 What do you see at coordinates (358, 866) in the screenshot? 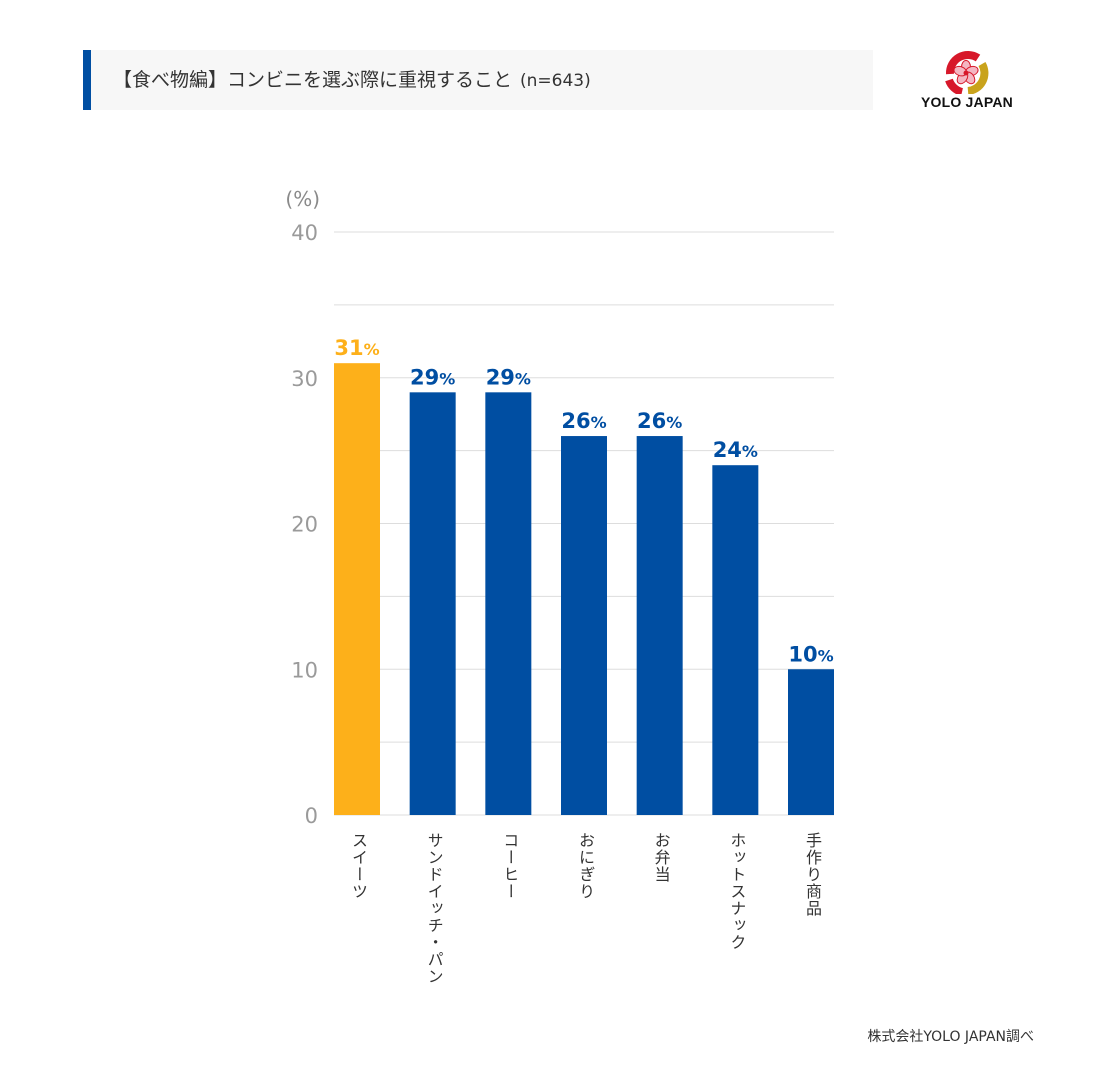
I see `category-label-1: スイーツ` at bounding box center [358, 866].